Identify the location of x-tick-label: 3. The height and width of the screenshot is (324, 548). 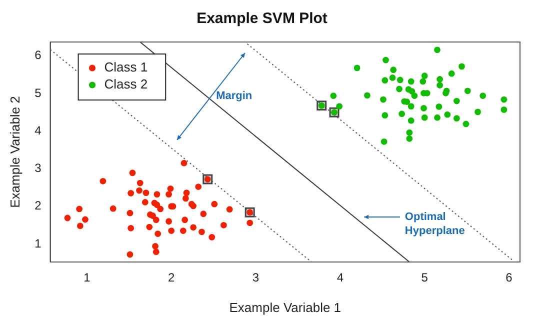
(256, 277).